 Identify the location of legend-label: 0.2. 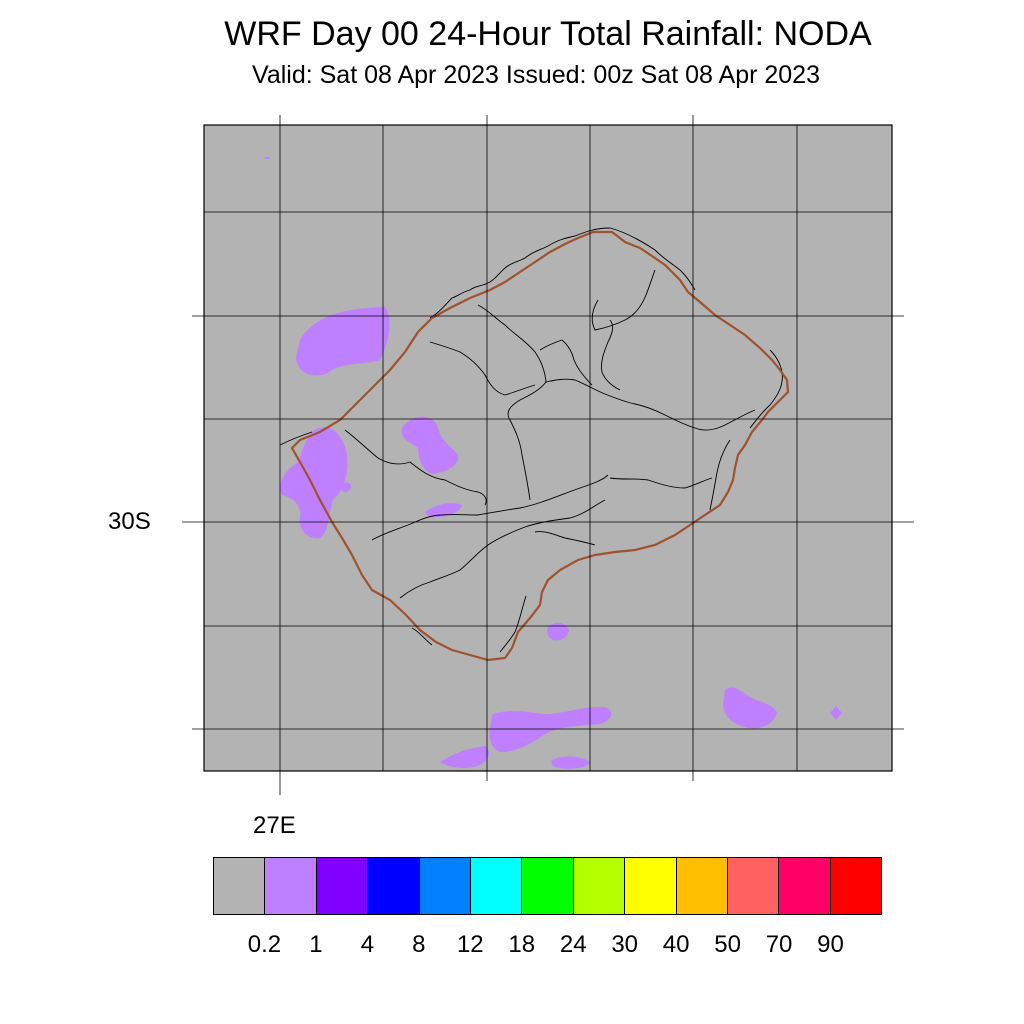
(264, 944).